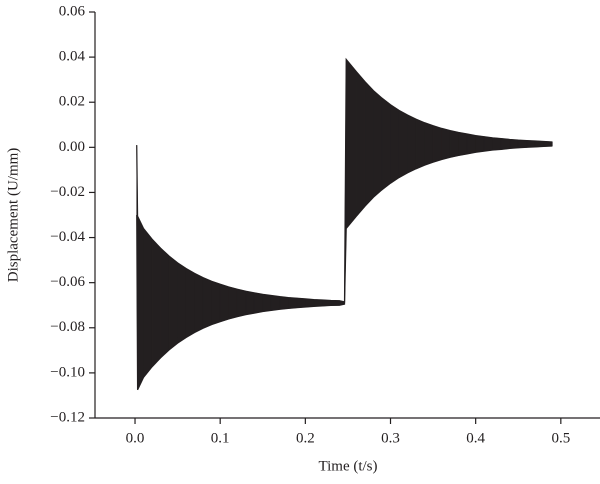 The height and width of the screenshot is (484, 600). Describe the element at coordinates (135, 438) in the screenshot. I see `x-tick-label: 0.0` at that location.